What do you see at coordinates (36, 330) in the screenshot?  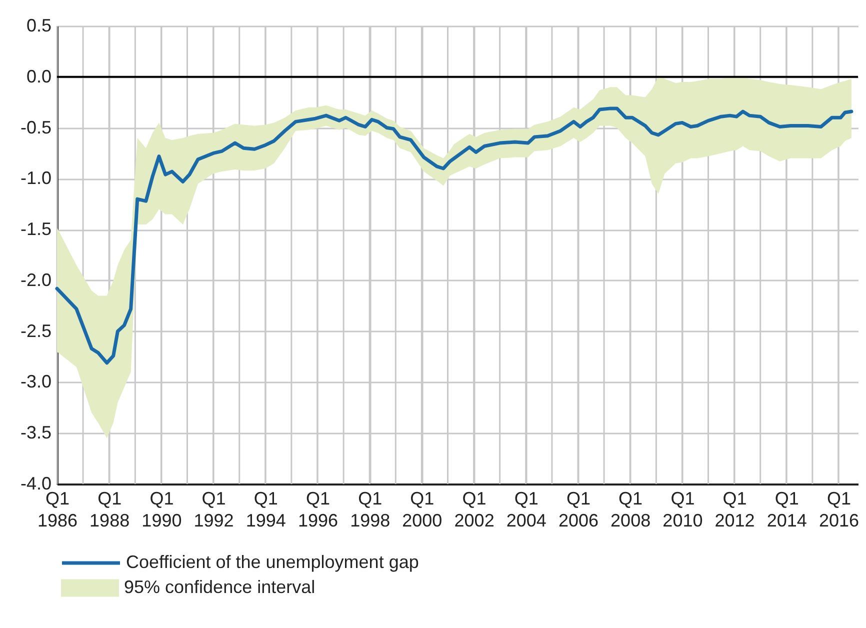 I see `y-tick-label: -2.5` at bounding box center [36, 330].